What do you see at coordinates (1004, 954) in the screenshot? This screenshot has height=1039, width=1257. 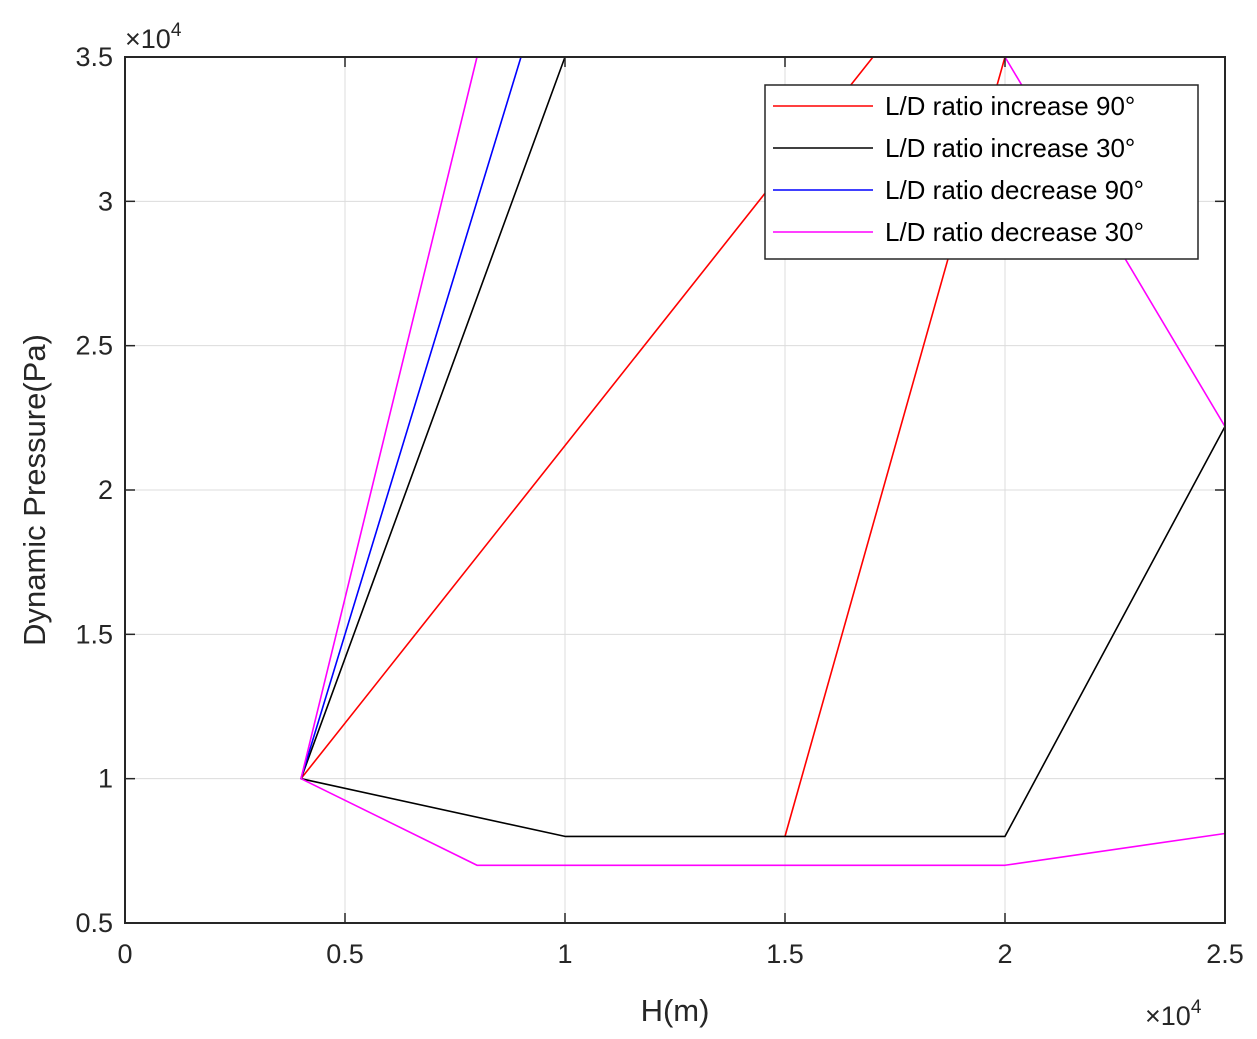 I see `x-tick-label: 2` at bounding box center [1004, 954].